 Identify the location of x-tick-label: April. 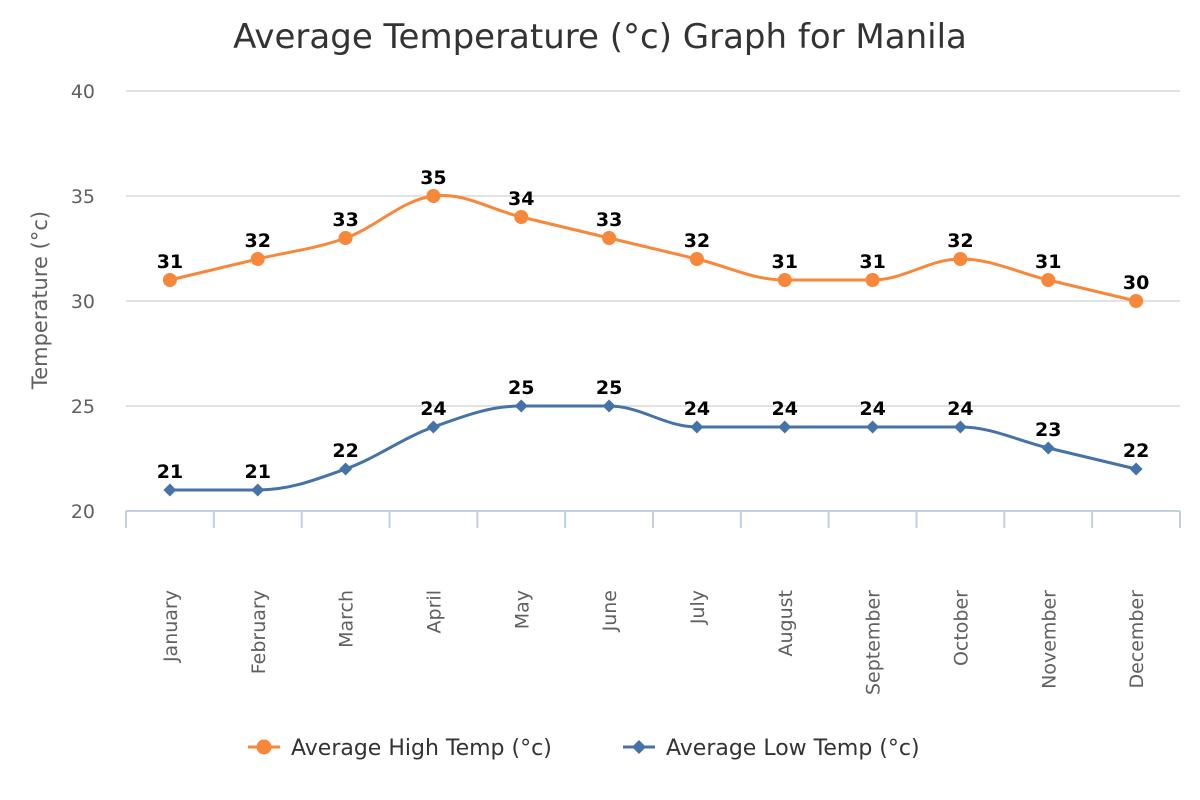
(434, 611).